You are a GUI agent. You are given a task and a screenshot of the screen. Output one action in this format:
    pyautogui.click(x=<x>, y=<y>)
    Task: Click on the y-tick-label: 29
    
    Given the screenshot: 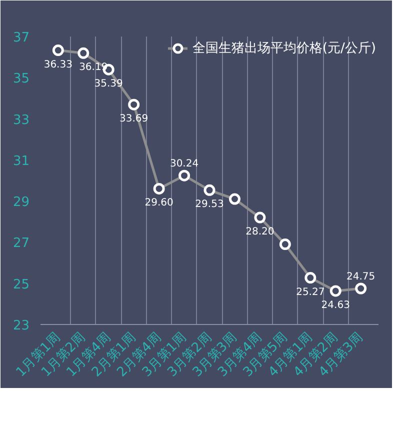 What is the action you would take?
    pyautogui.click(x=21, y=202)
    